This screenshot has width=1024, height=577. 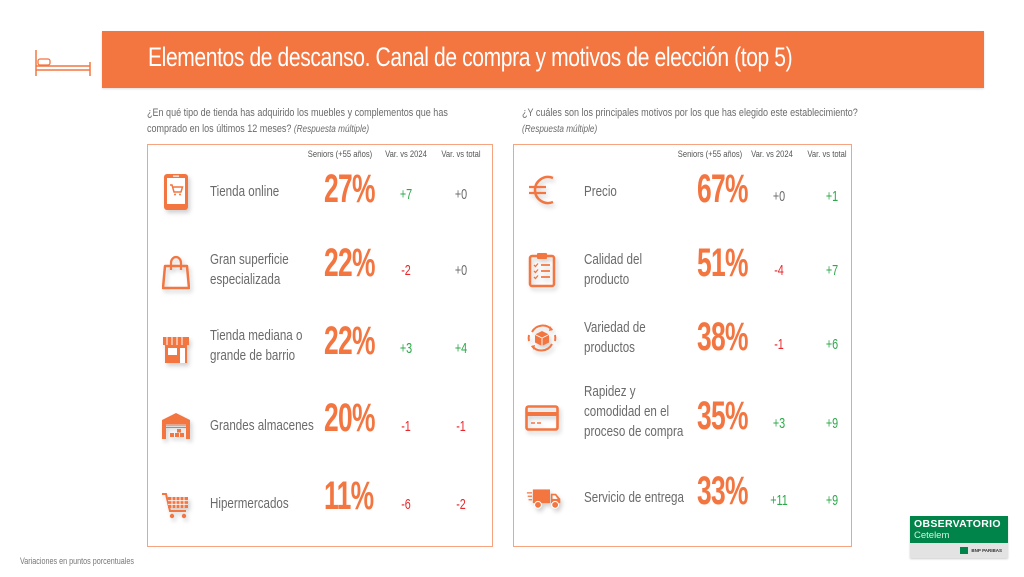 I want to click on row-label: Variedad de productos, so click(x=615, y=338).